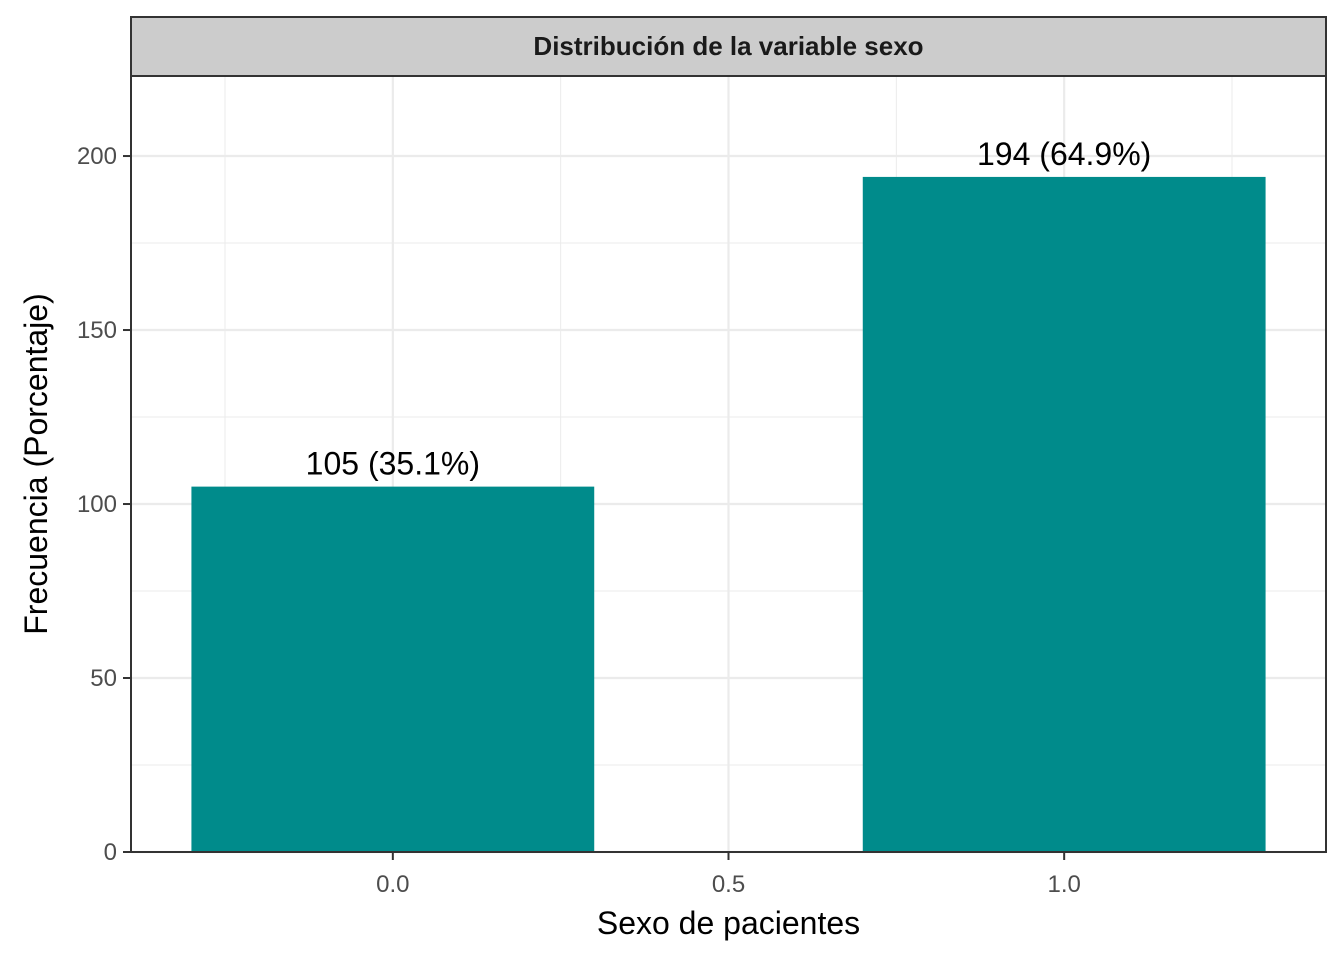  Describe the element at coordinates (110, 852) in the screenshot. I see `y-tick-label: 0` at that location.